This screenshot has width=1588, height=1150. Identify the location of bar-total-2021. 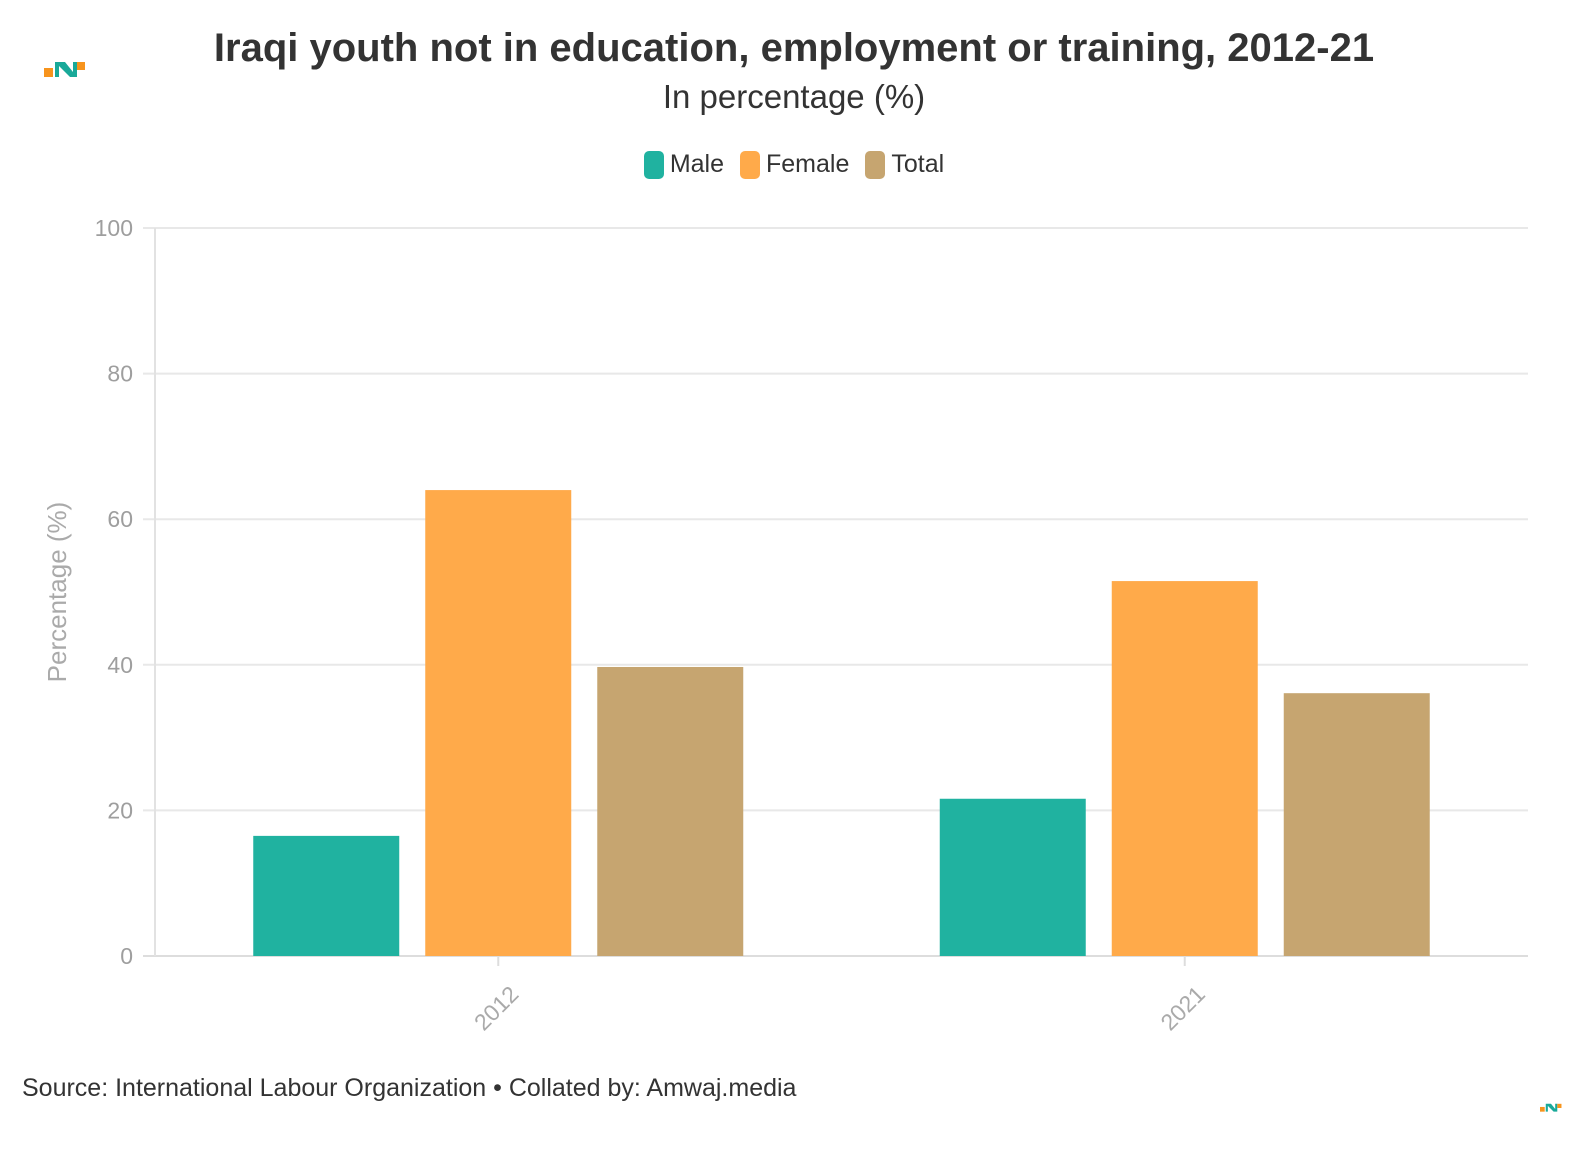
(1356, 824).